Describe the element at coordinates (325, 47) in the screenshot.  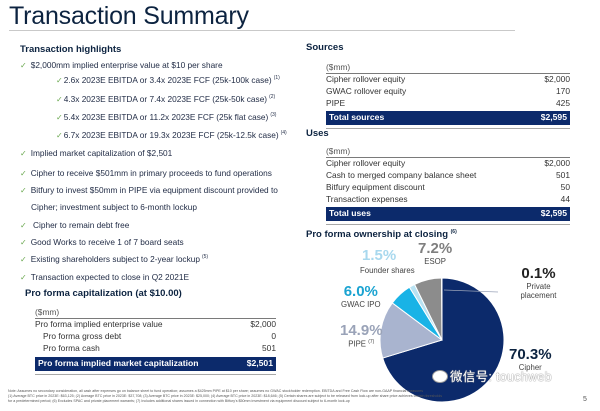
I see `sources-heading: Sources` at that location.